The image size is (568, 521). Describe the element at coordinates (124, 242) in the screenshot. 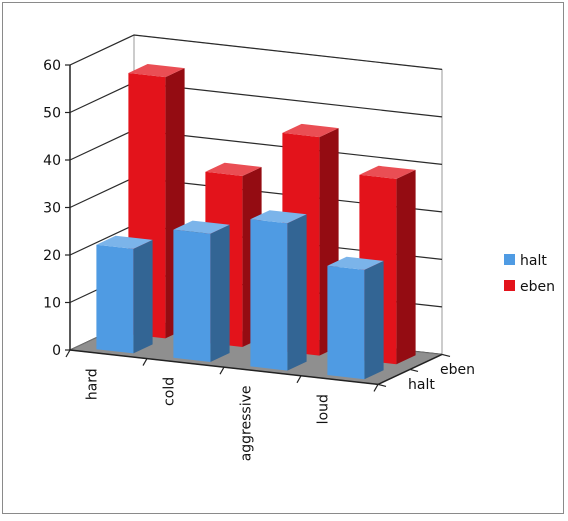

I see `bar-halt-hard-top` at that location.